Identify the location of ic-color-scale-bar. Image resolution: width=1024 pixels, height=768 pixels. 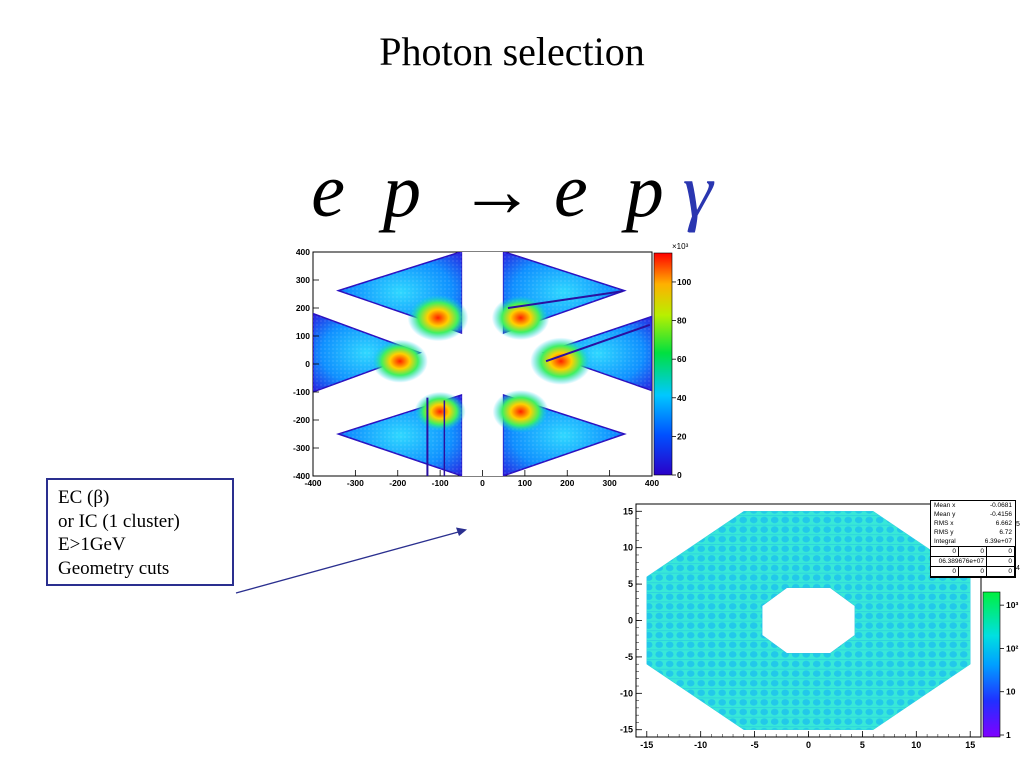
(991, 664).